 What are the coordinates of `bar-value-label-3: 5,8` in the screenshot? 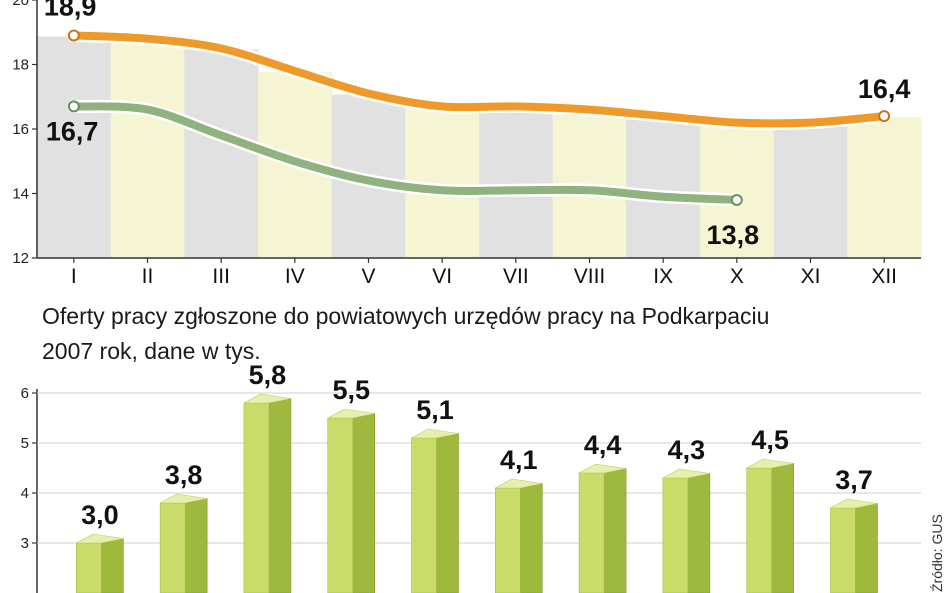 It's located at (268, 375).